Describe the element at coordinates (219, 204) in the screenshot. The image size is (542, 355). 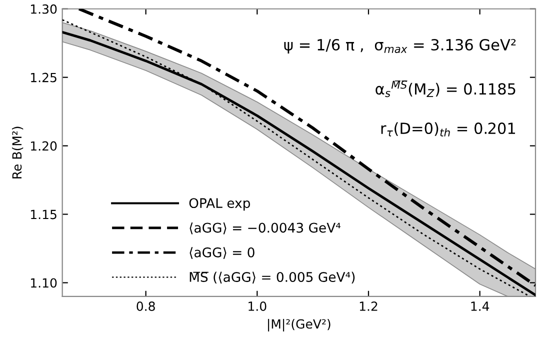
I see `legend-label: OPAL exp` at that location.